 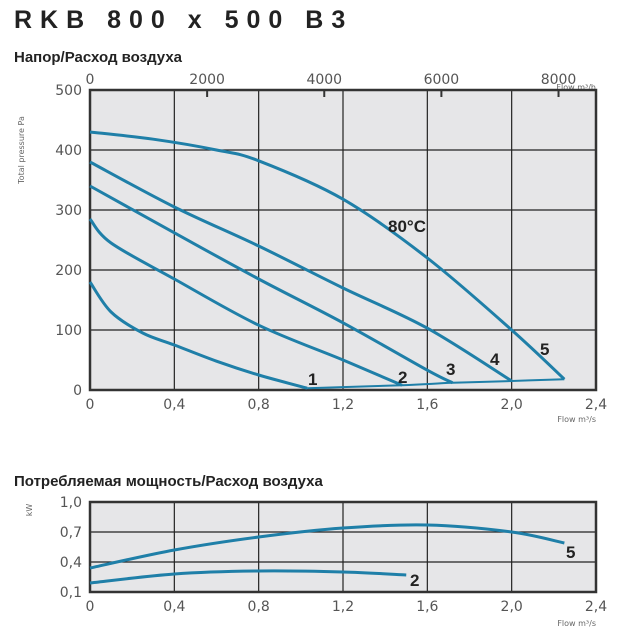 I want to click on y-tick-label: 0,7, so click(x=71, y=533).